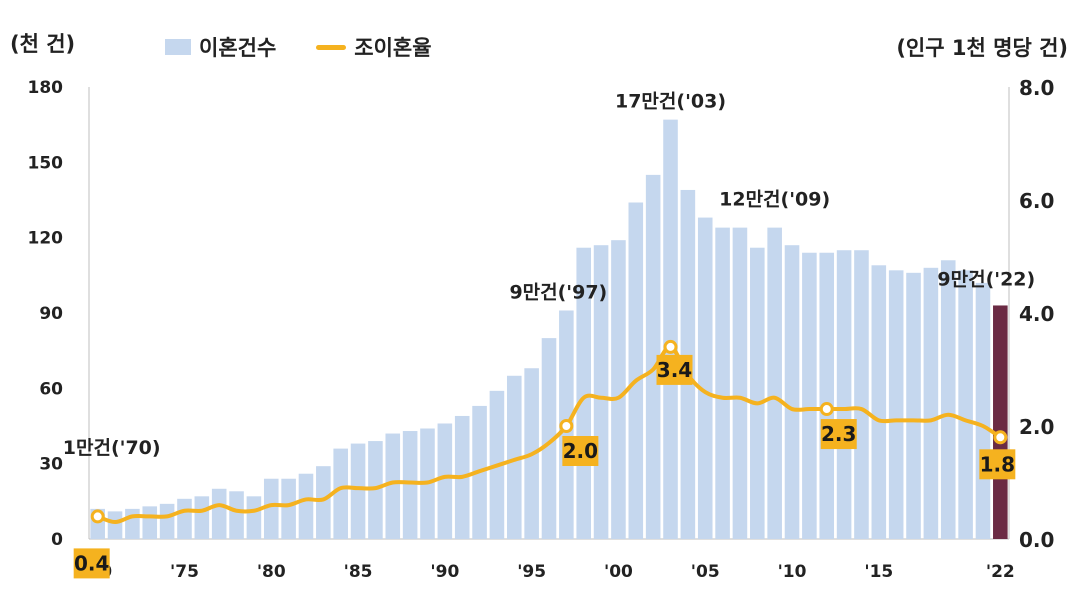 This screenshot has width=1080, height=615. Describe the element at coordinates (288, 508) in the screenshot. I see `bar-1981` at that location.